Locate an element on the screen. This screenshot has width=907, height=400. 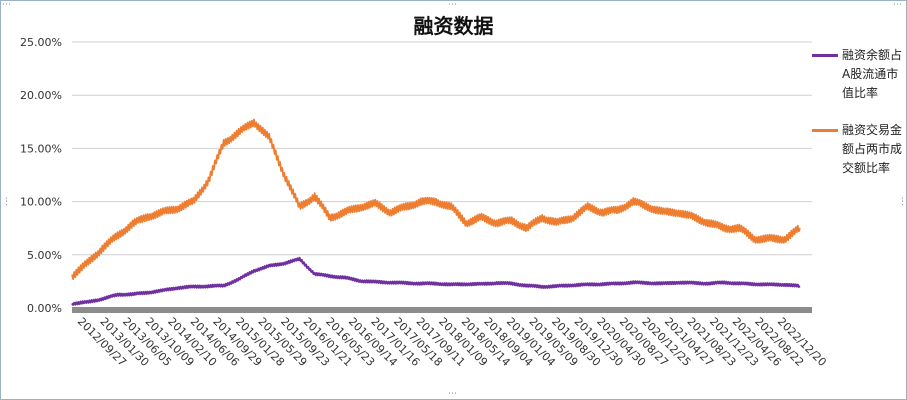
chart-title: 融资数据 is located at coordinates (453, 26).